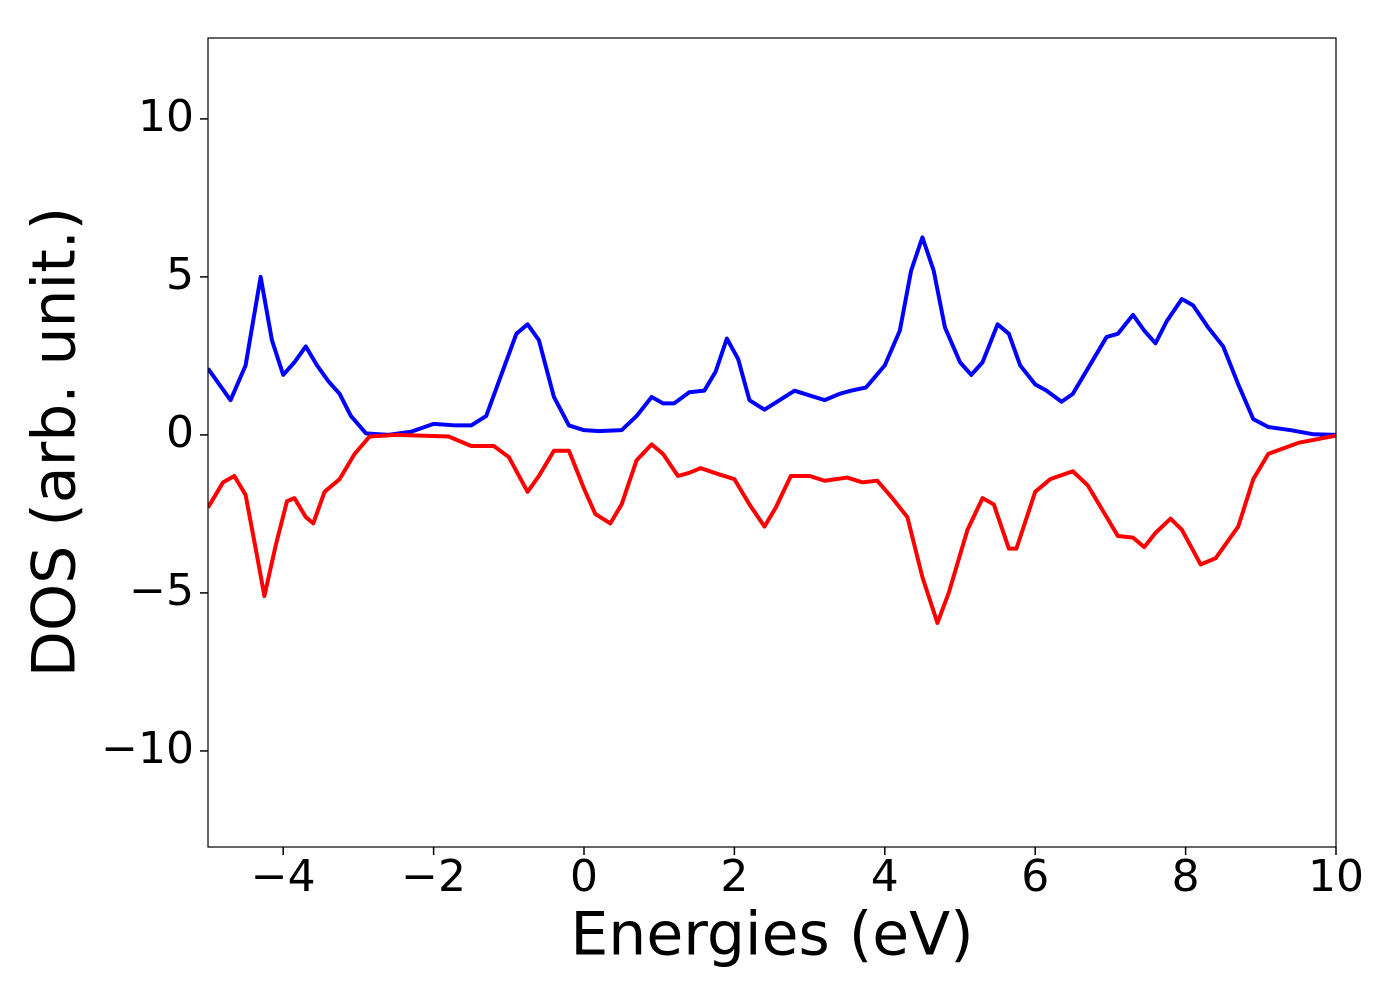 The width and height of the screenshot is (1400, 1000). Describe the element at coordinates (1336, 876) in the screenshot. I see `x-tick-label: 10` at that location.